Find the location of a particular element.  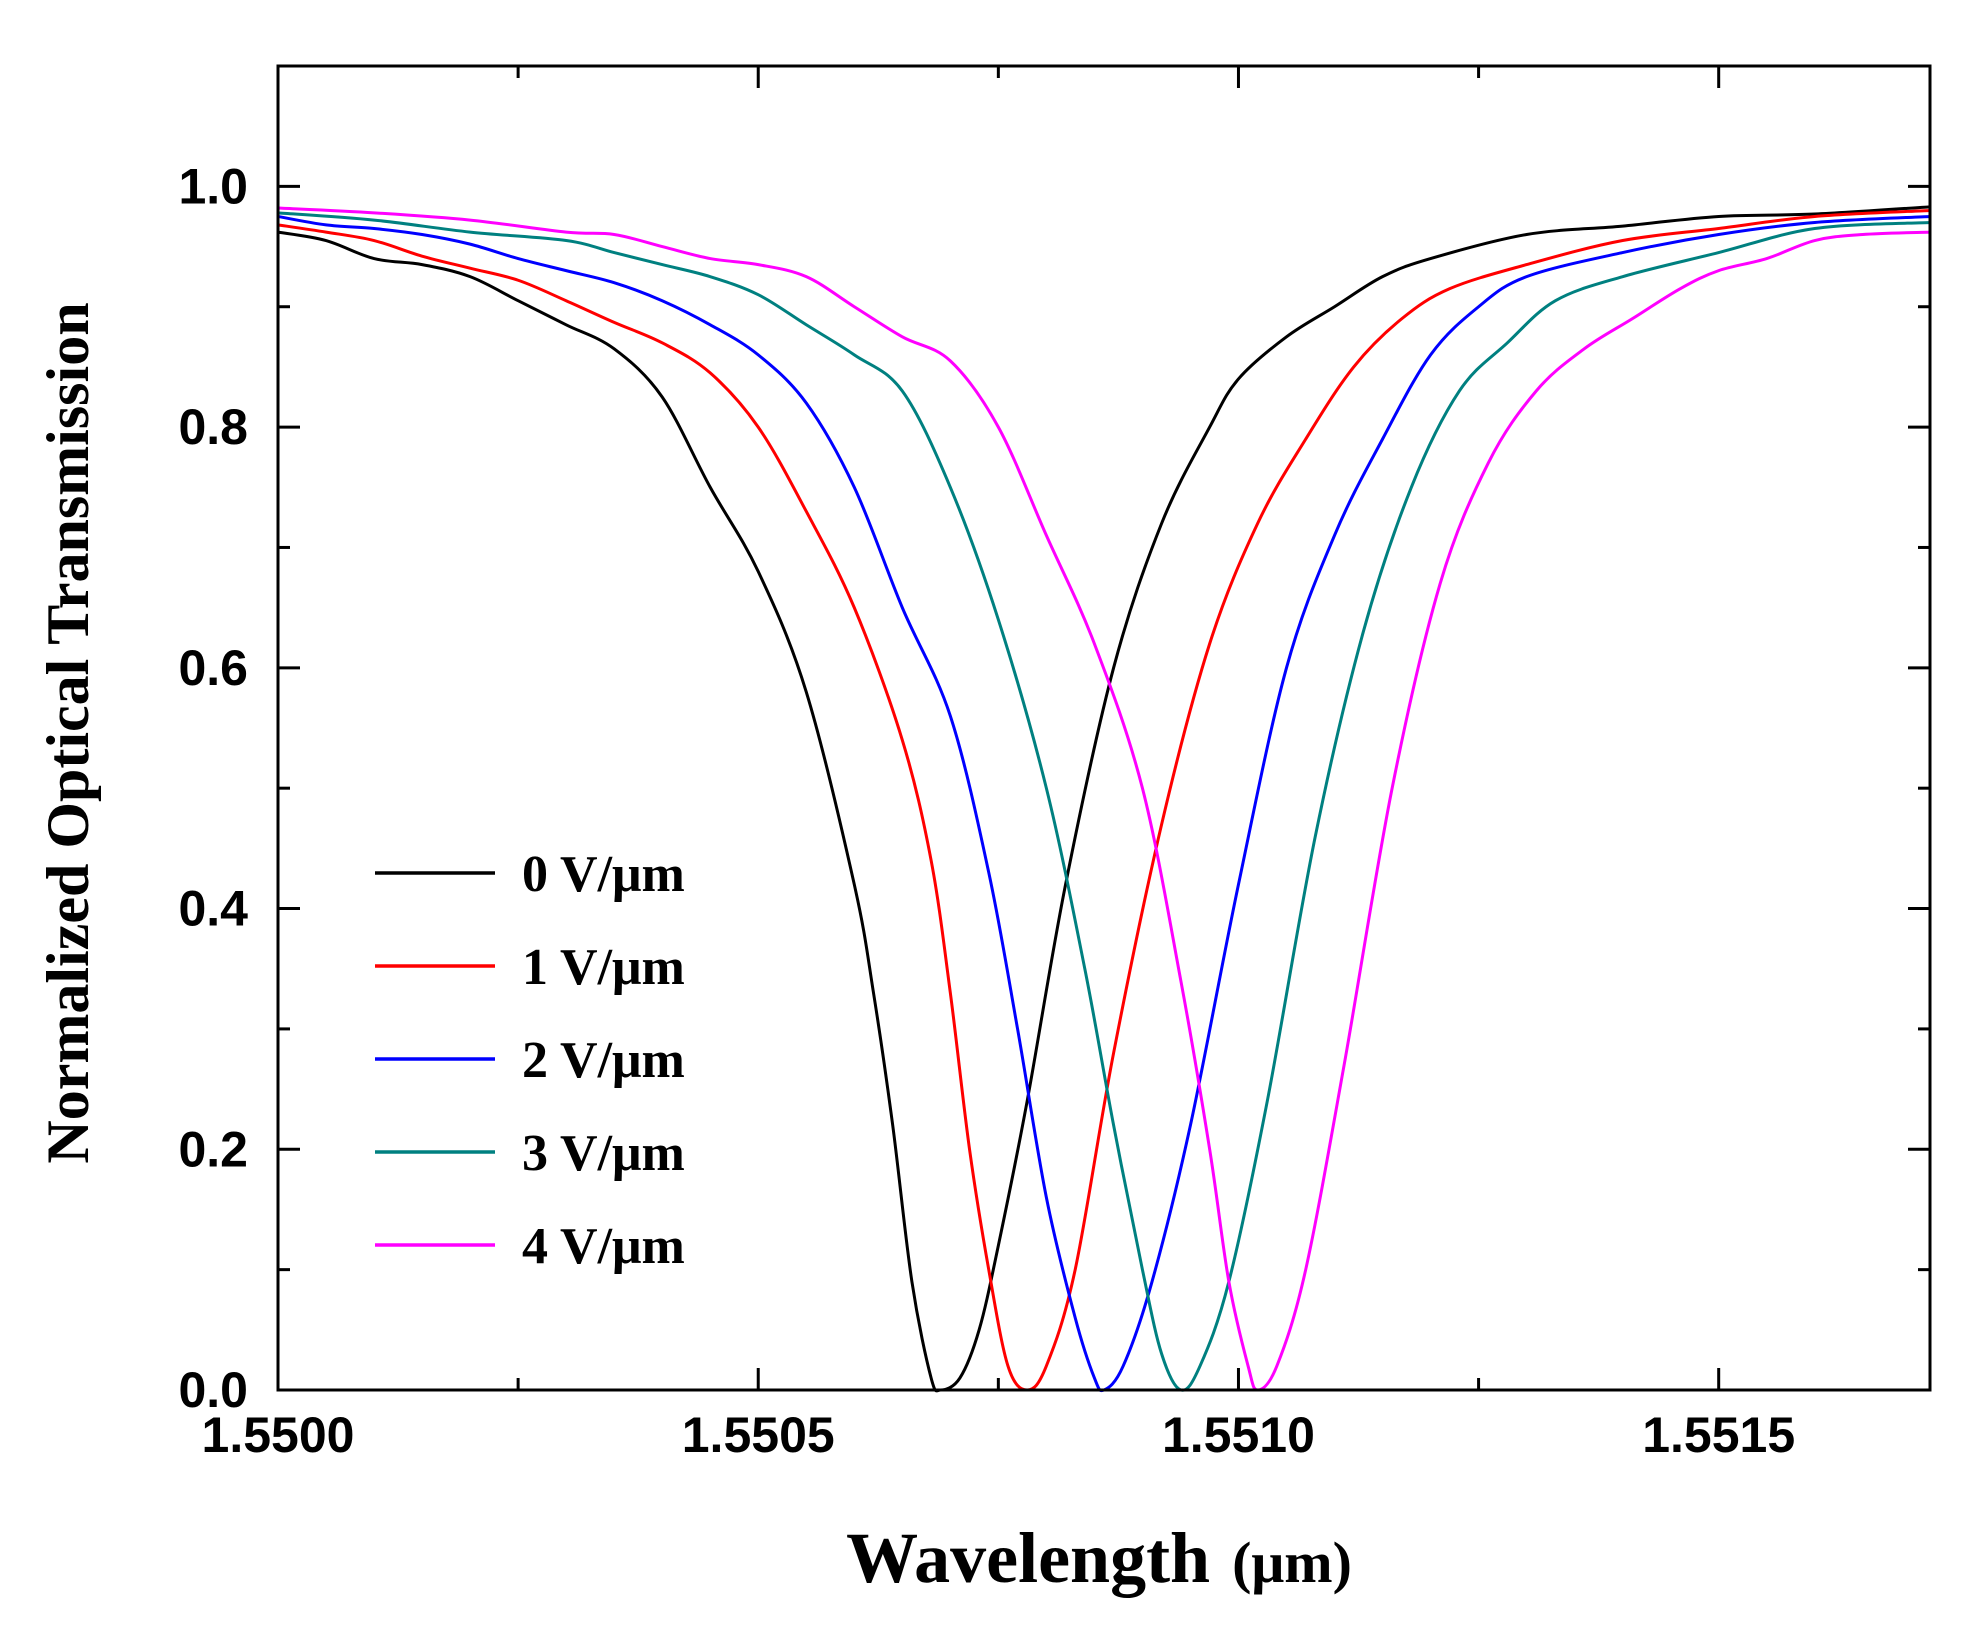

y-tick-label: 1.0 is located at coordinates (213, 186).